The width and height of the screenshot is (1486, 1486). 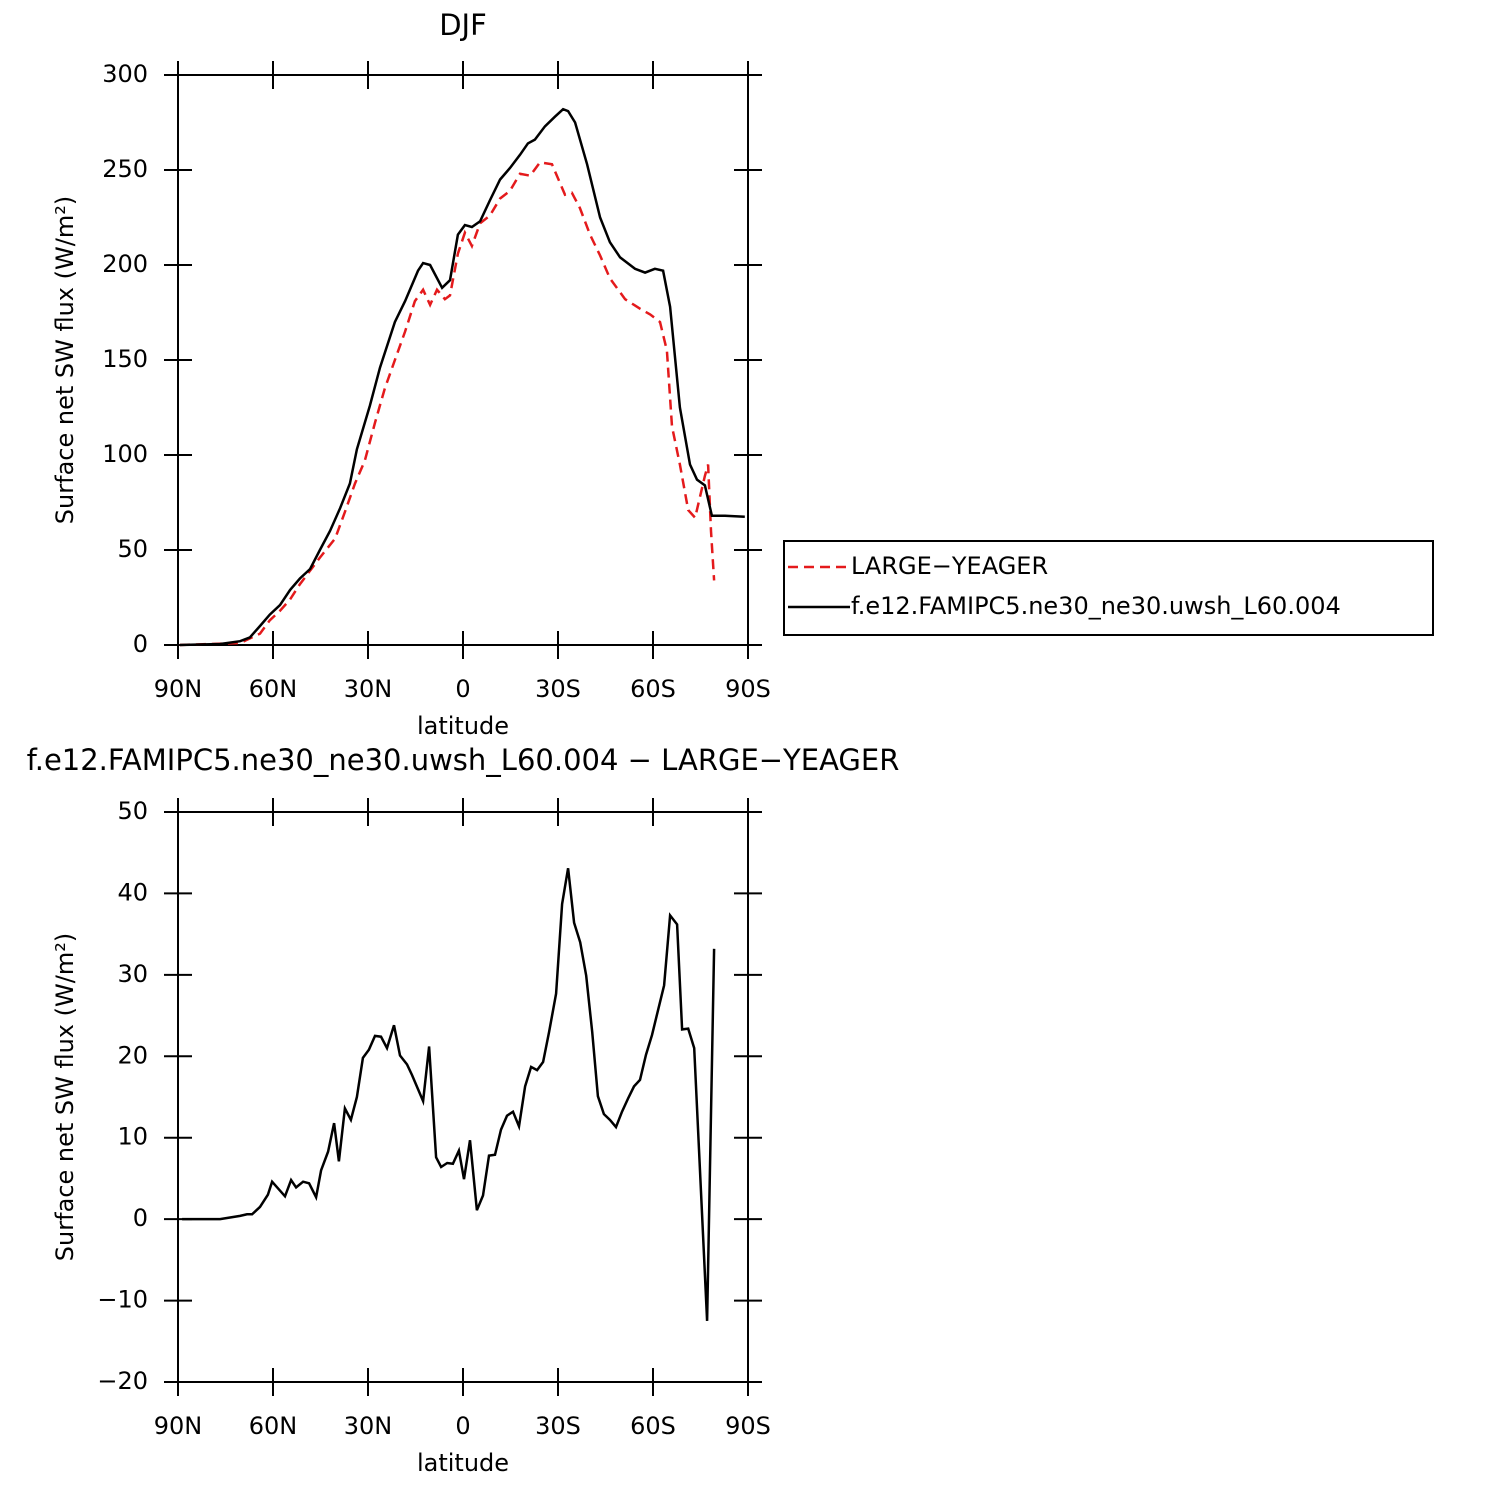 I want to click on y-tick-label: 40, so click(x=132, y=892).